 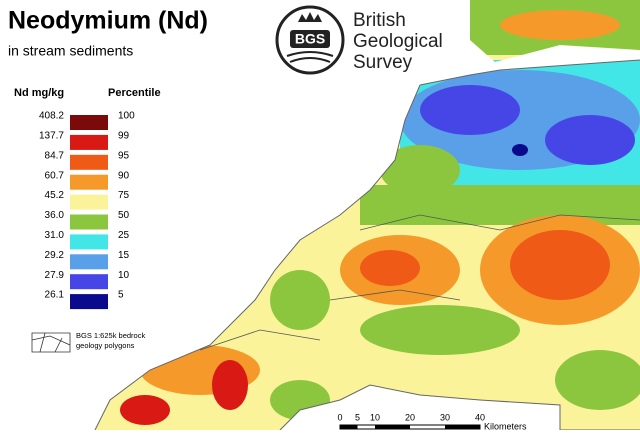 What do you see at coordinates (39, 93) in the screenshot?
I see `legend-value-heading: Nd mg/kg` at bounding box center [39, 93].